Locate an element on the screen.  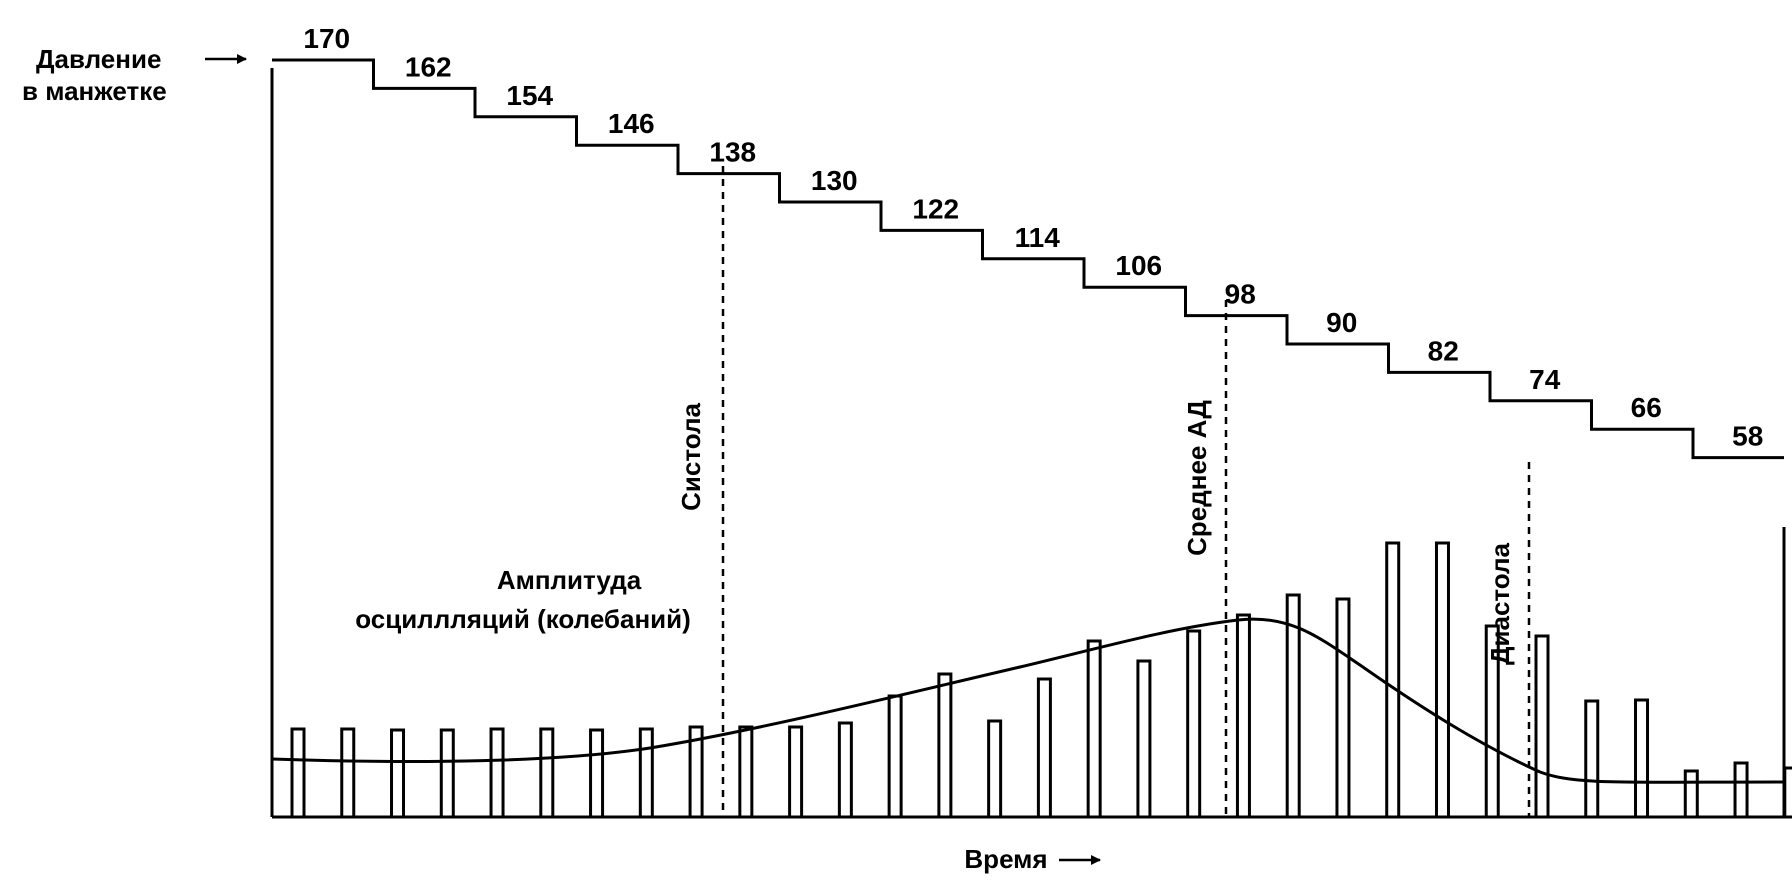
step-value-58: 58 is located at coordinates (1747, 436).